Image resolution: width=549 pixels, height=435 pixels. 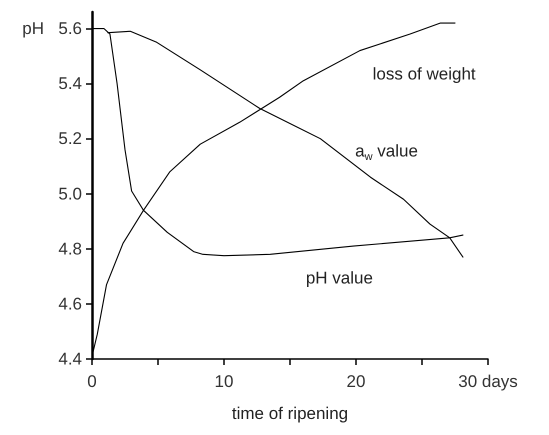 I want to click on series-label: pH value, so click(x=339, y=278).